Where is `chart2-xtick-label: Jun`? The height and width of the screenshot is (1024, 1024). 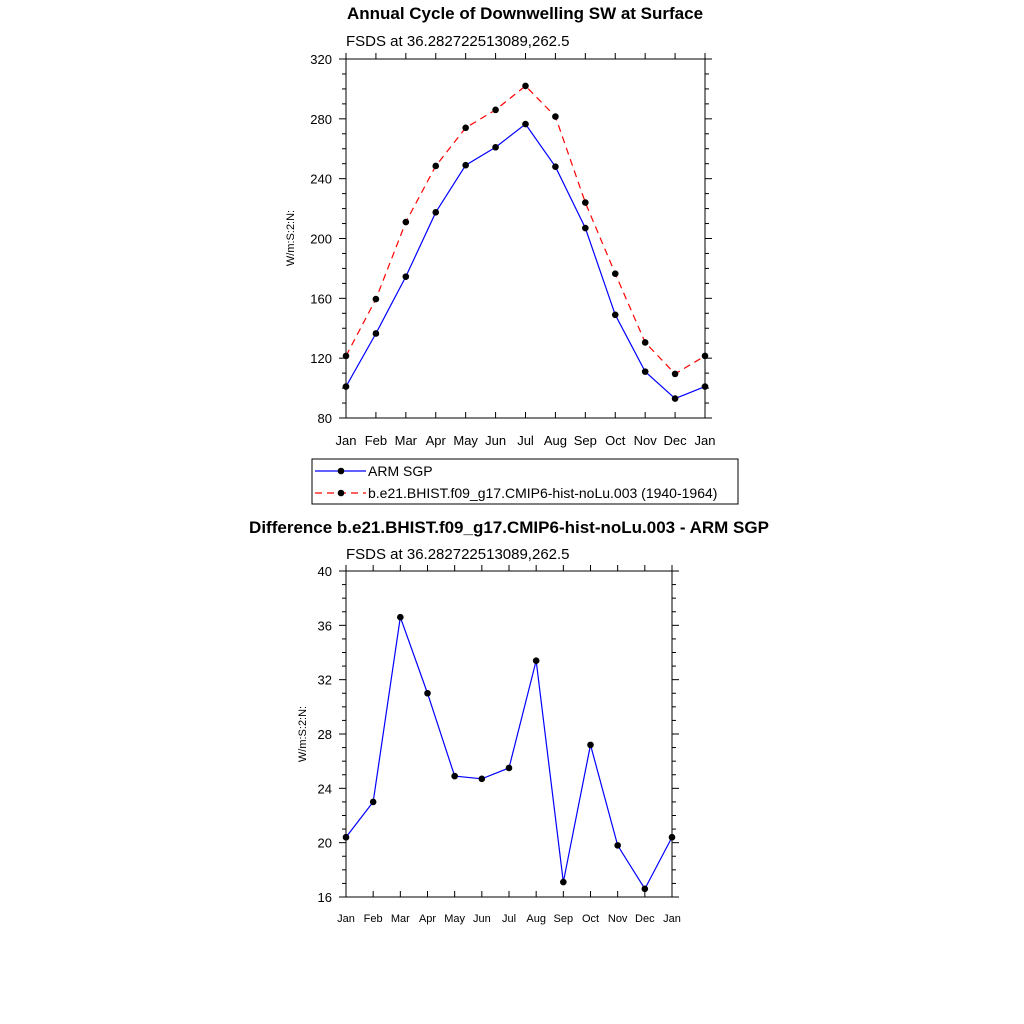 chart2-xtick-label: Jun is located at coordinates (482, 919).